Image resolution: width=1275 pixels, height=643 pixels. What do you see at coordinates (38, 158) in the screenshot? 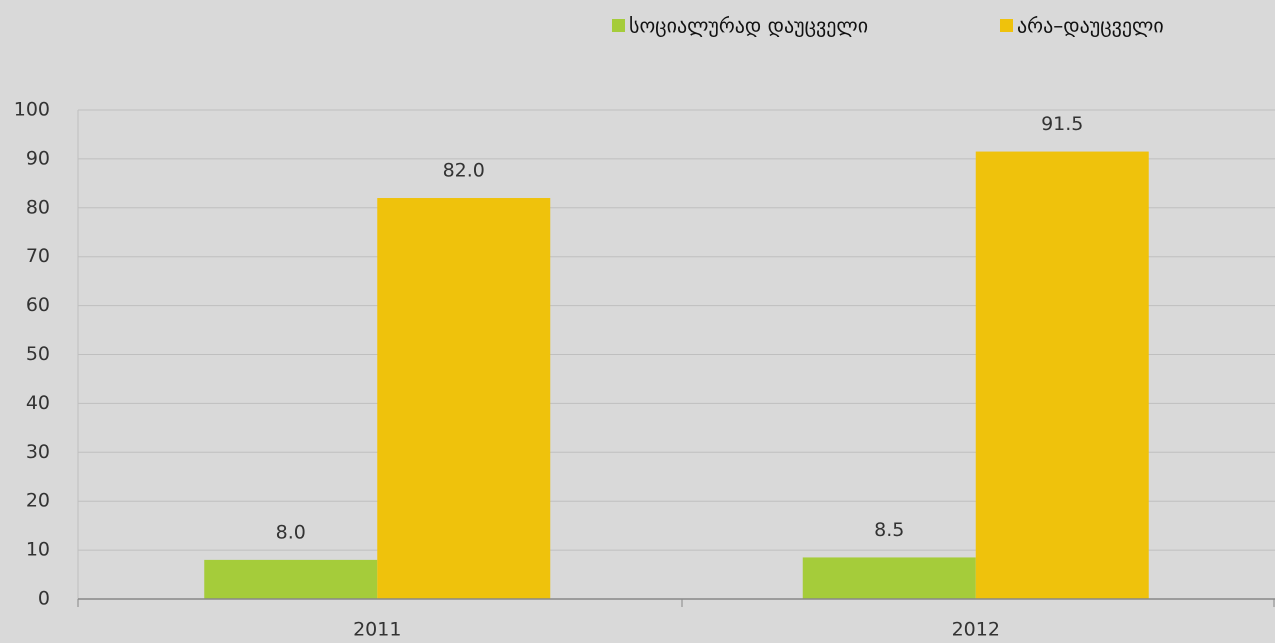
I see `y-tick-label: 90` at bounding box center [38, 158].